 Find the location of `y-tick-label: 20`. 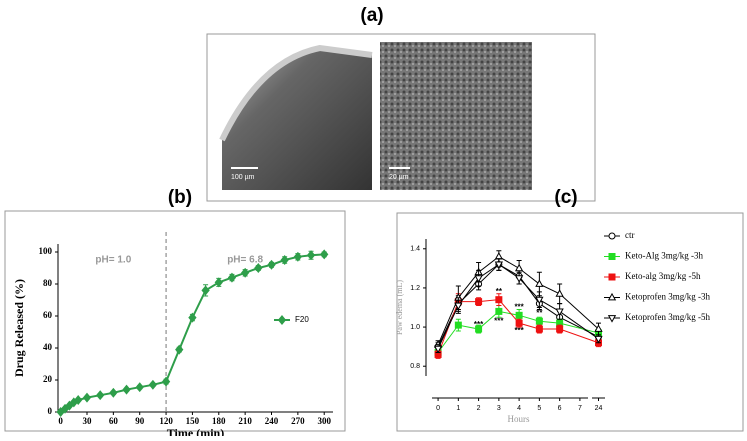

y-tick-label: 20 is located at coordinates (48, 379).